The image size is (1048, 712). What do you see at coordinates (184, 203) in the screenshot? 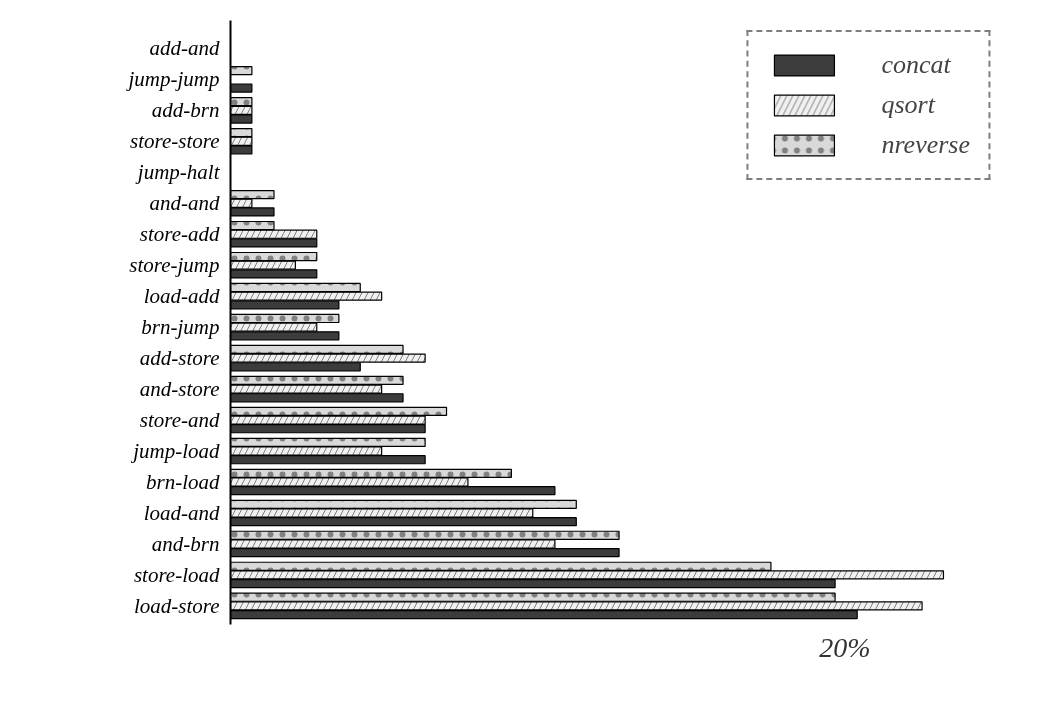
I see `y-tick-label: and-and` at bounding box center [184, 203].